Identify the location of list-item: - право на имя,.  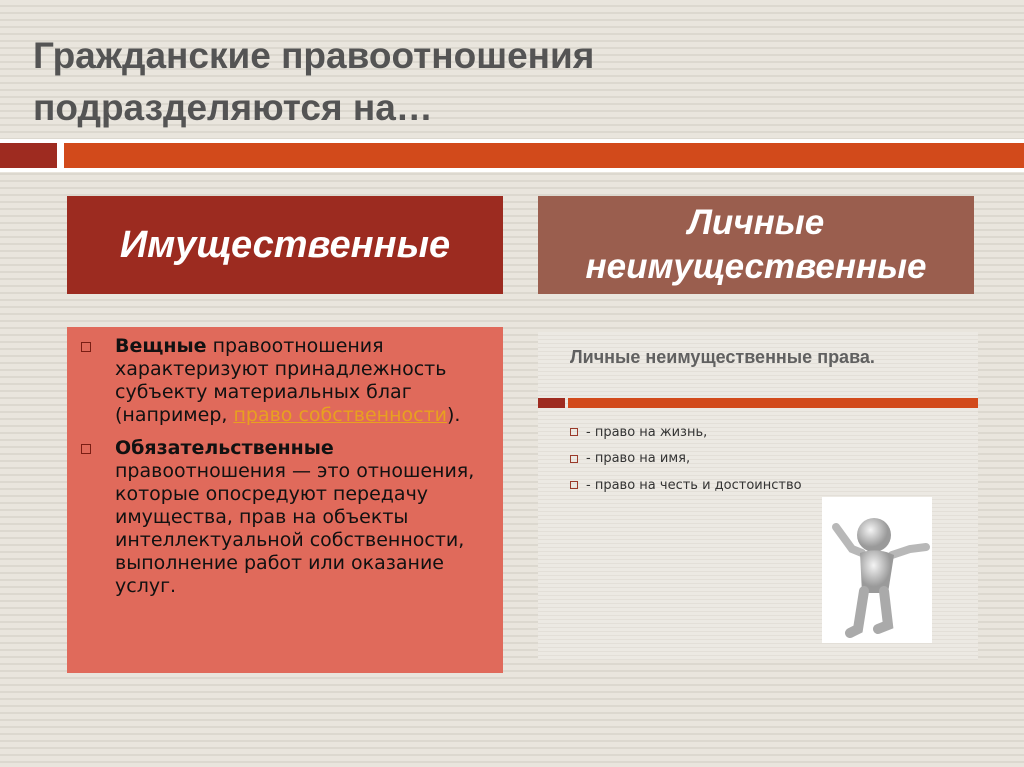
(686, 459).